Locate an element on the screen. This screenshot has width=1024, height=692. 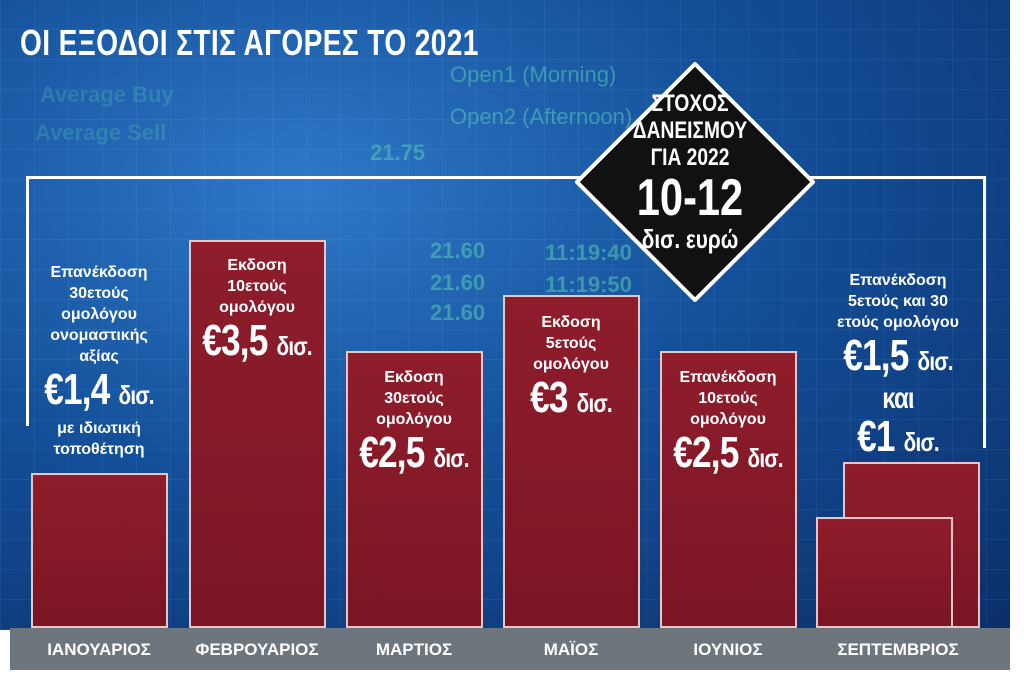
category-label: ΣΕΠΤΕΜΒΡΙΟΣ is located at coordinates (898, 649).